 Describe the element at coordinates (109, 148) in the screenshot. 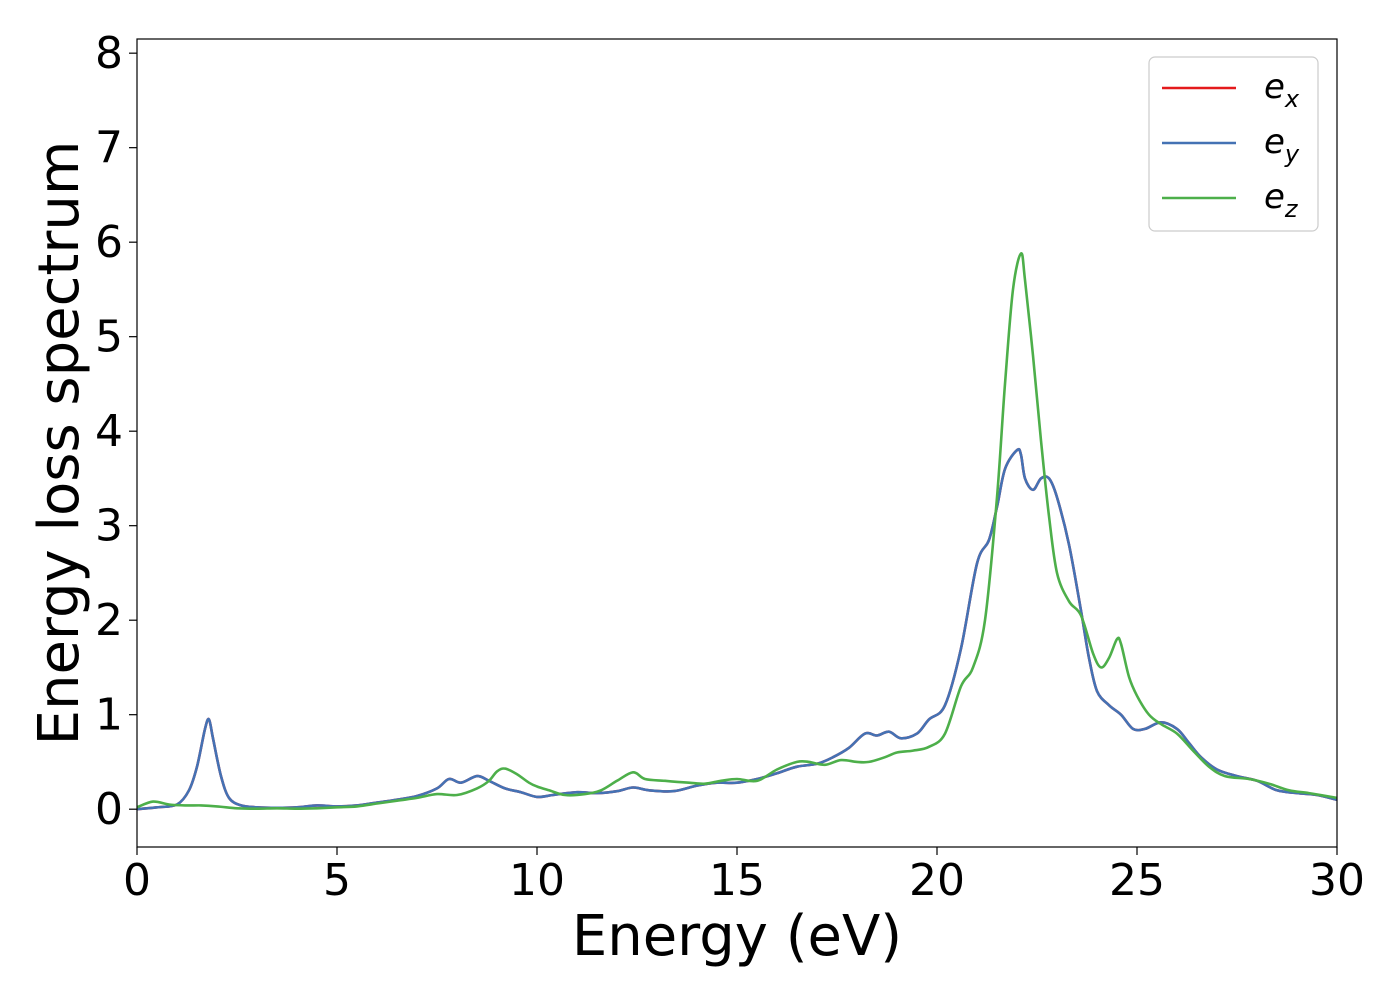

I see `y-tick-label: 7` at that location.